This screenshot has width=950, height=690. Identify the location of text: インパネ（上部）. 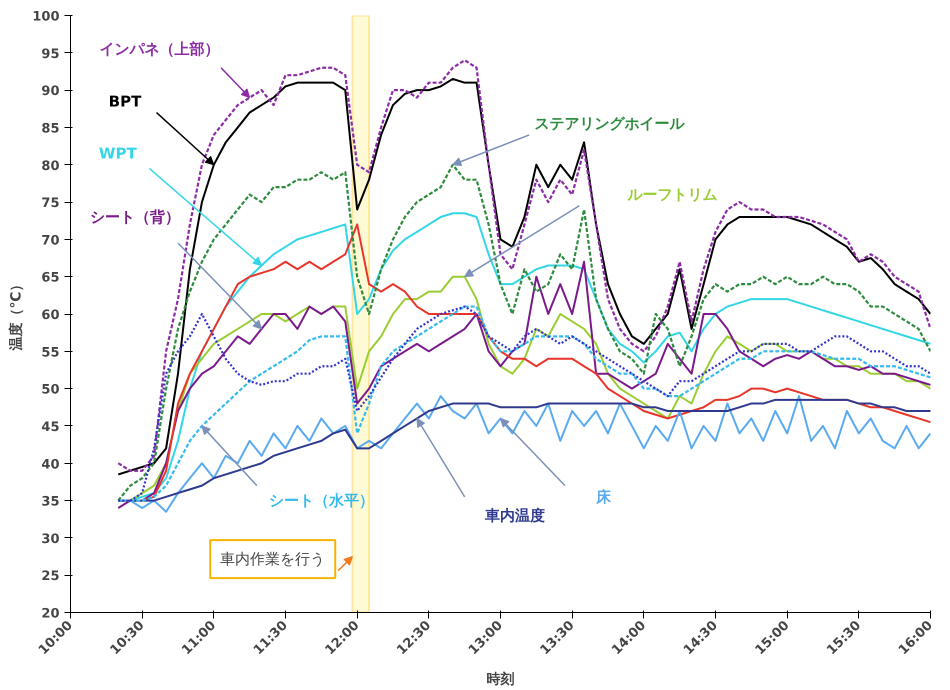
(159, 49).